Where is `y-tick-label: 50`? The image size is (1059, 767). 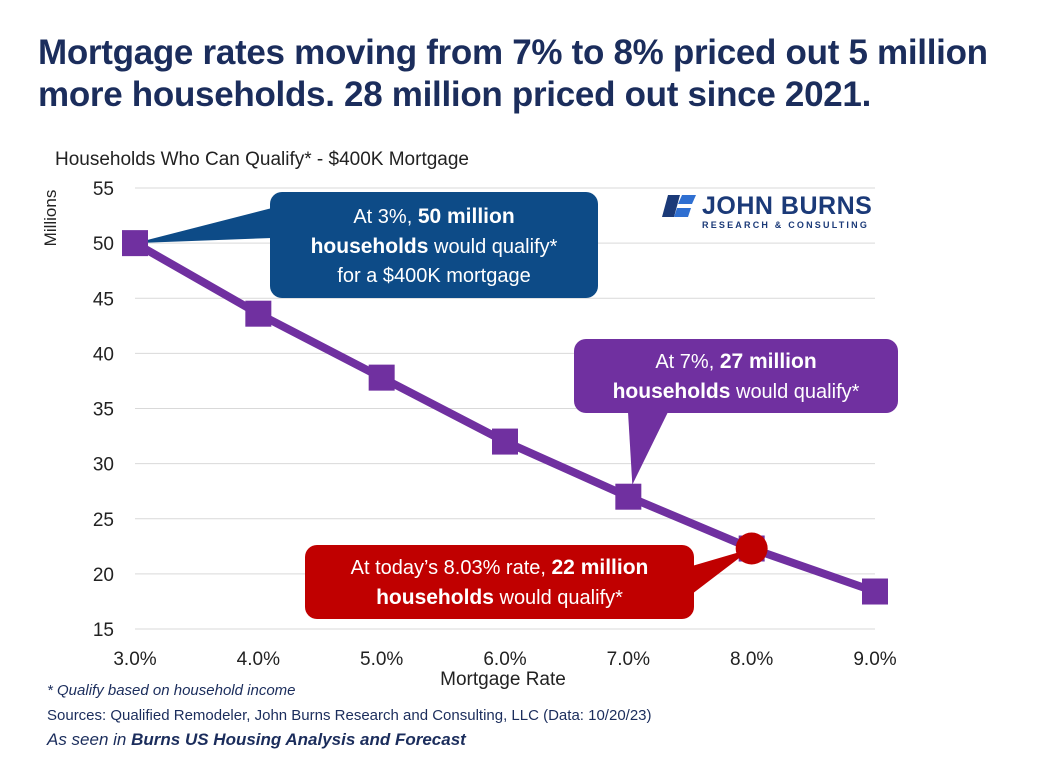
y-tick-label: 50 is located at coordinates (103, 244).